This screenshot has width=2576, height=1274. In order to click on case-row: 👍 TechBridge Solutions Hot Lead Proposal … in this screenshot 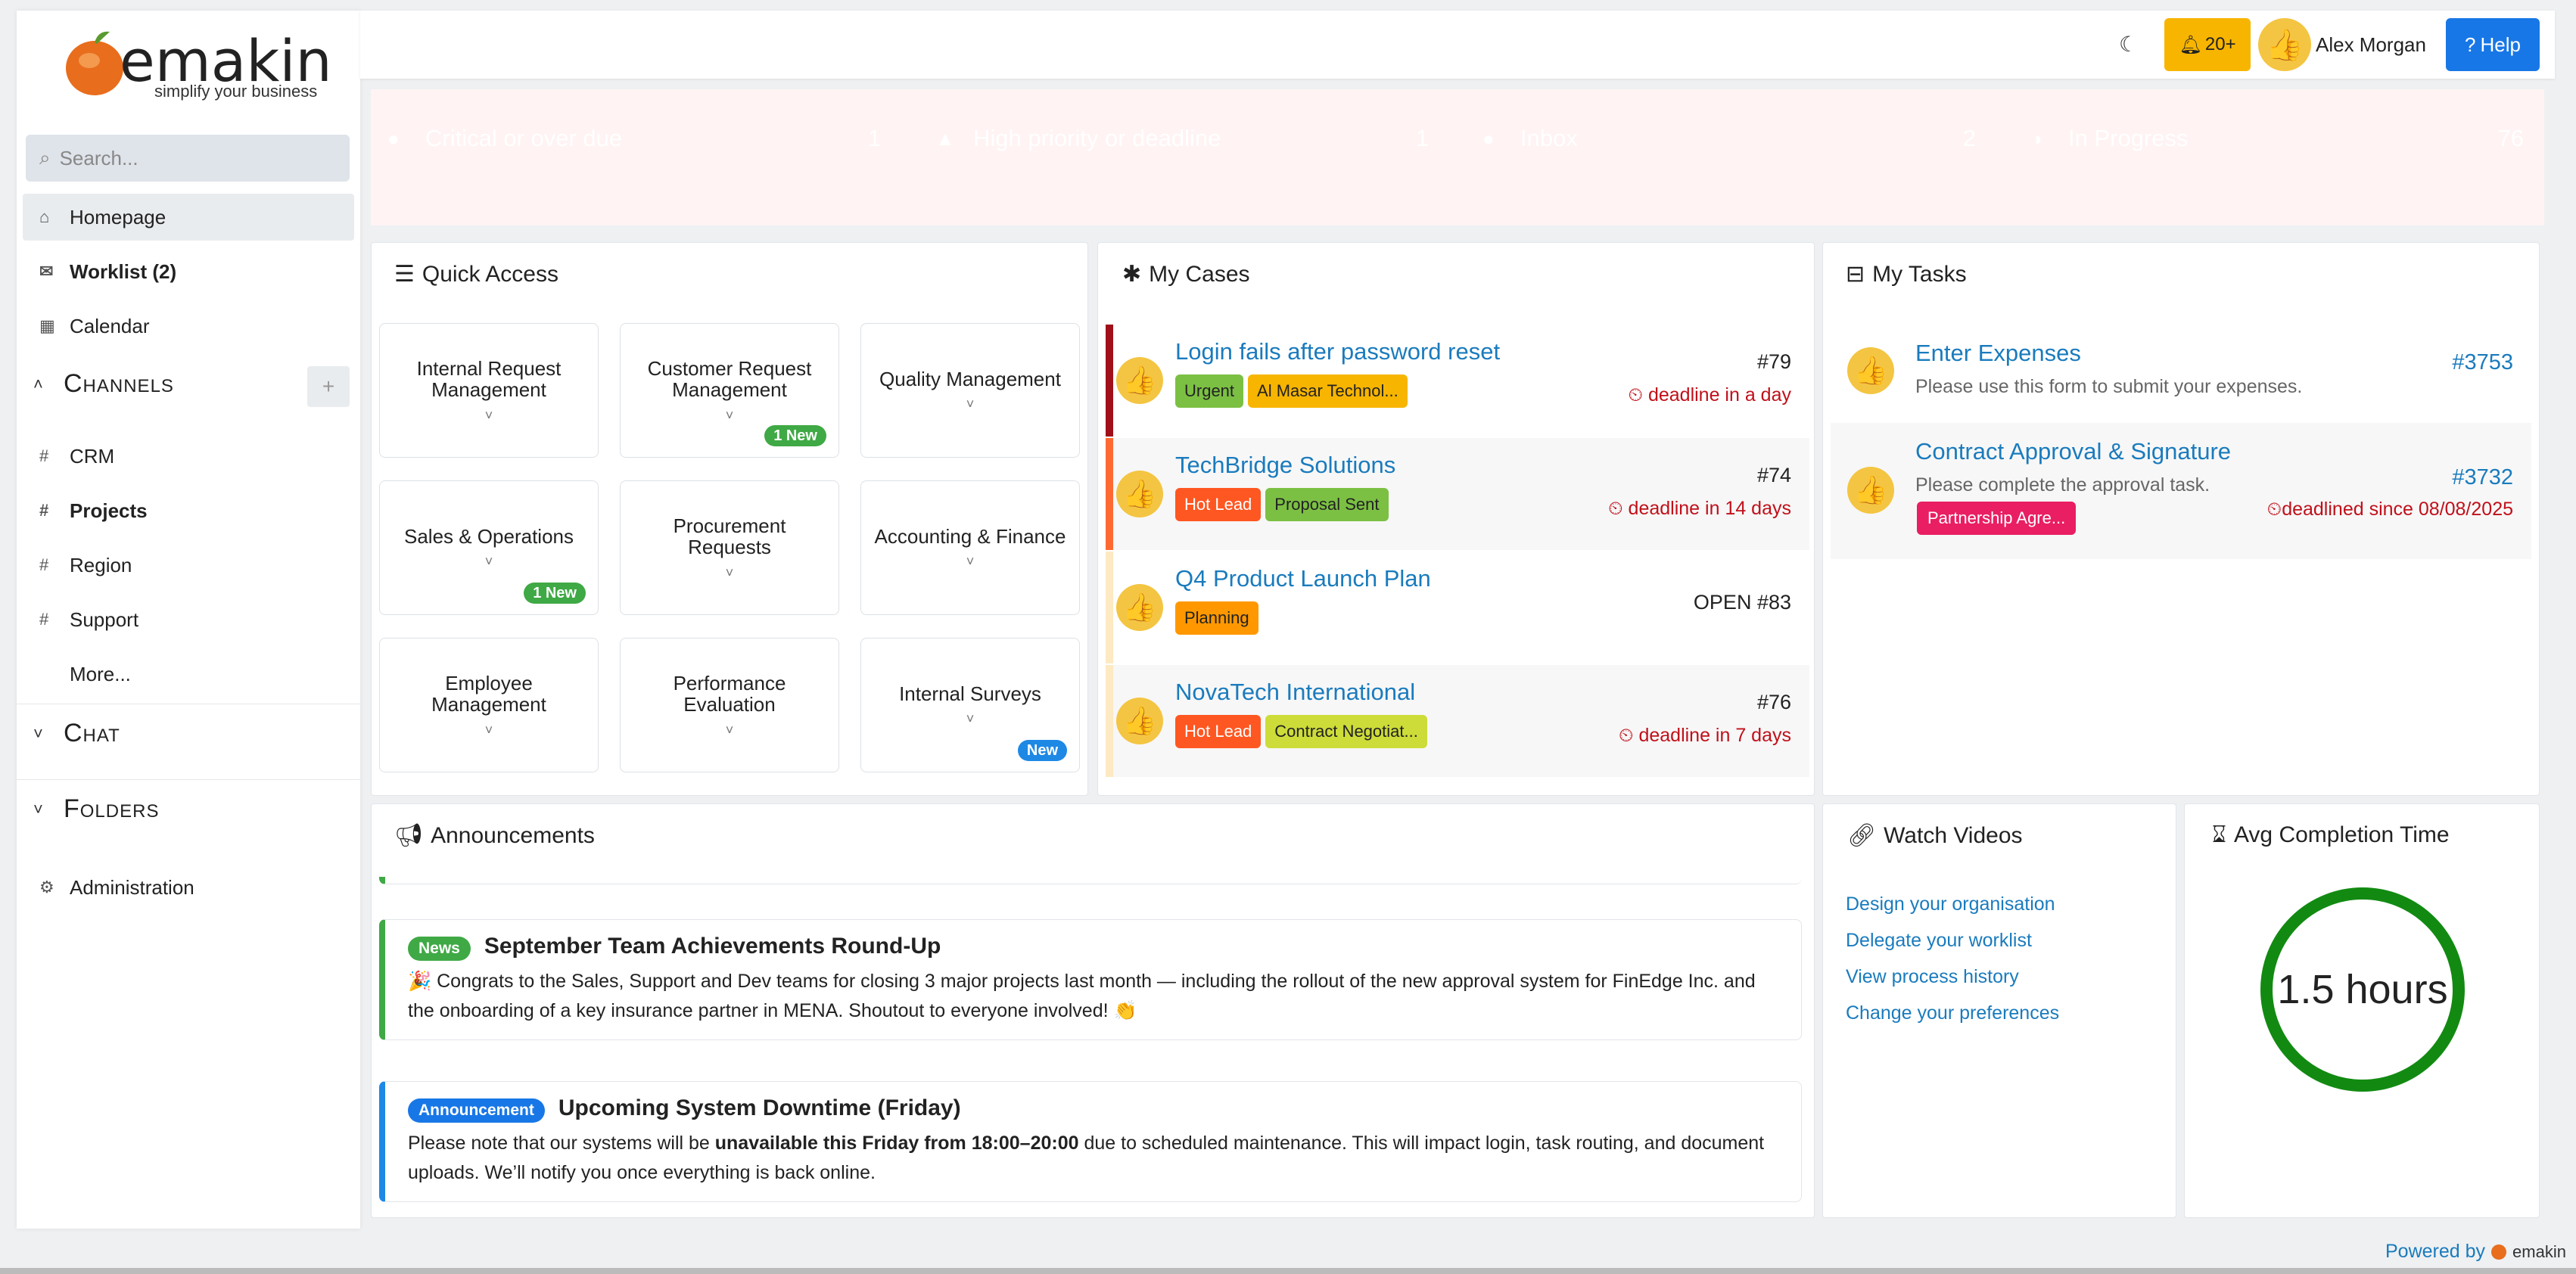, I will do `click(1457, 494)`.